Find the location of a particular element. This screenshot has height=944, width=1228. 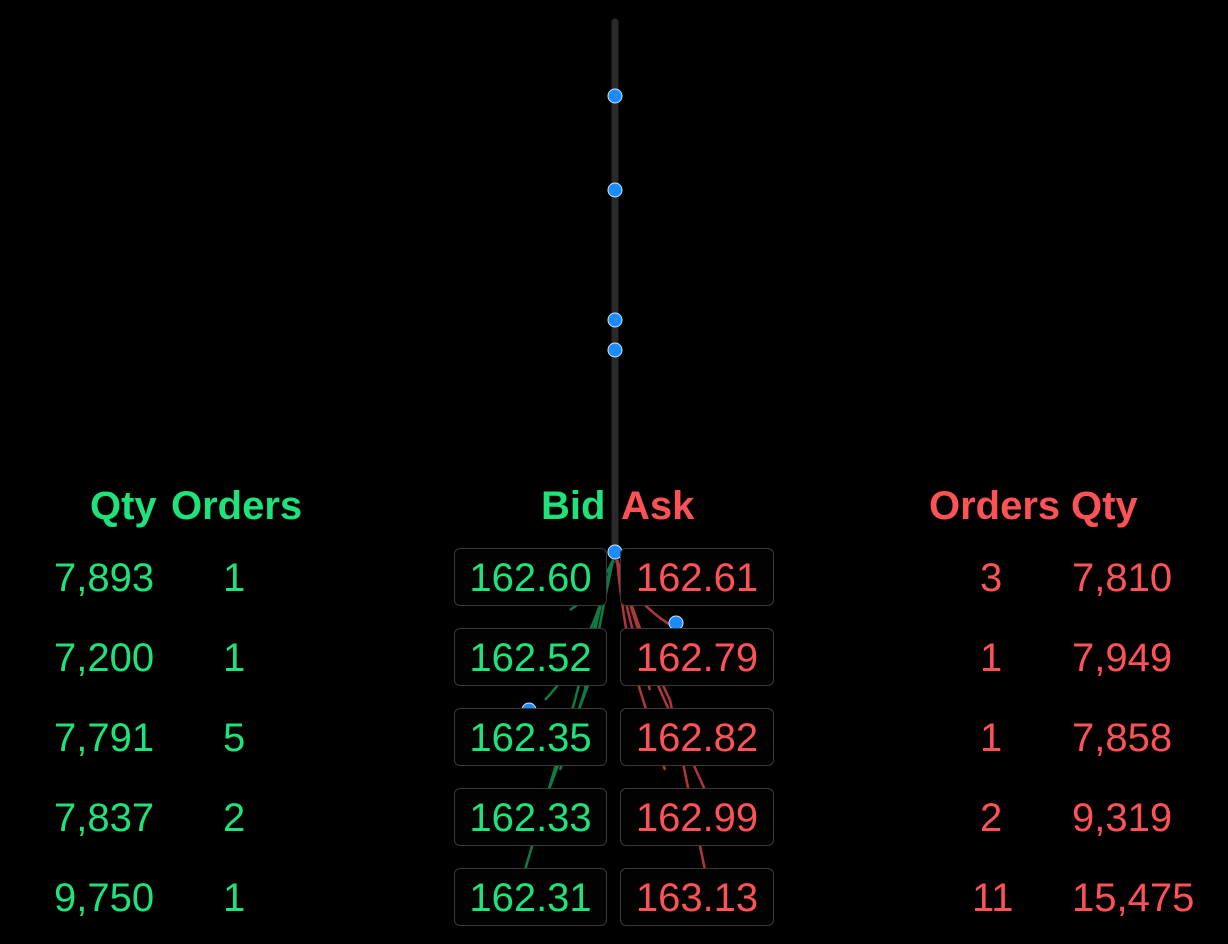

bid-price-box: 162.60 is located at coordinates (530, 577).